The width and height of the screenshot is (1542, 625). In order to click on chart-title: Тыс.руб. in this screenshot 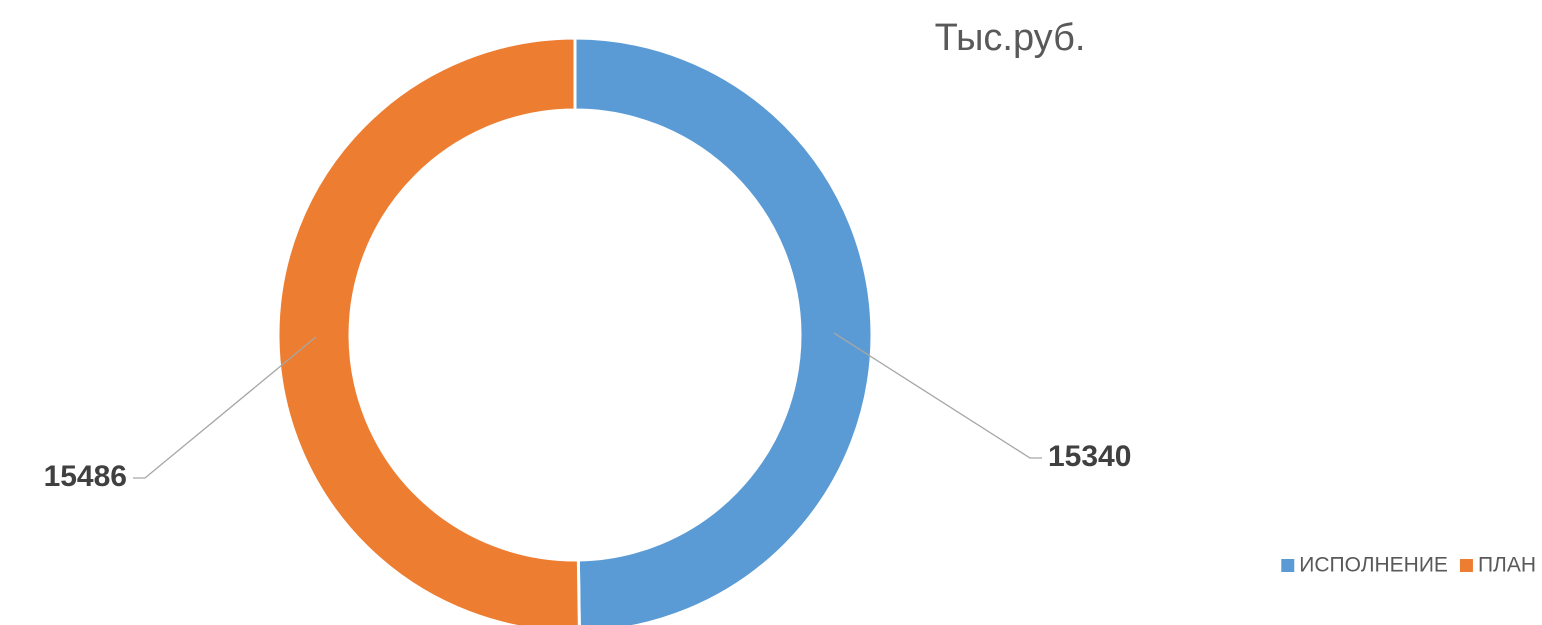, I will do `click(1010, 38)`.